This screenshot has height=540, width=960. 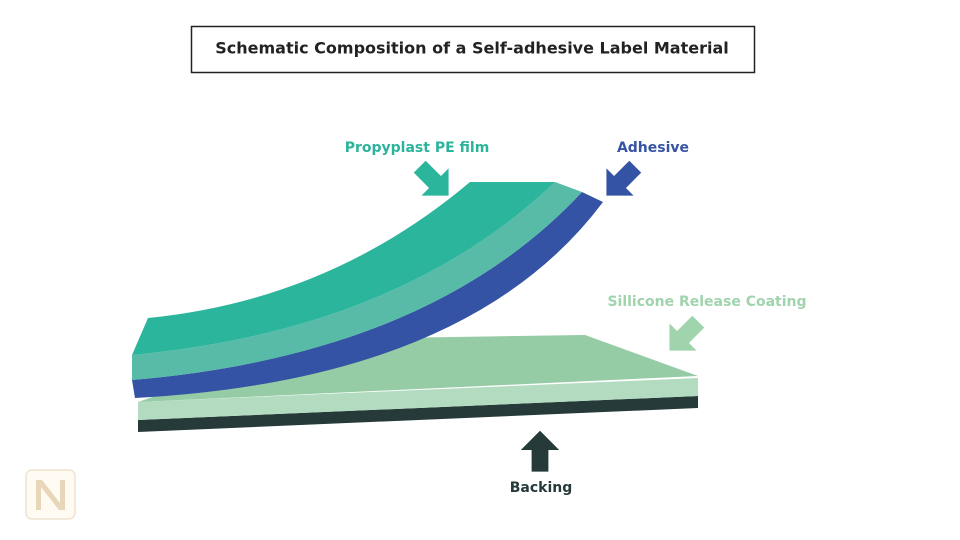 What do you see at coordinates (418, 414) in the screenshot?
I see `backing-layer` at bounding box center [418, 414].